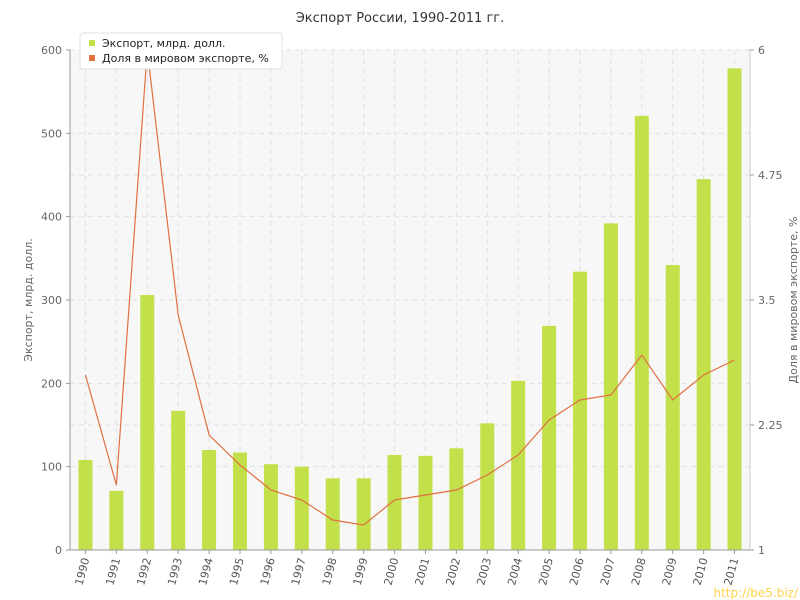  Describe the element at coordinates (394, 502) in the screenshot. I see `bar-2000` at that location.